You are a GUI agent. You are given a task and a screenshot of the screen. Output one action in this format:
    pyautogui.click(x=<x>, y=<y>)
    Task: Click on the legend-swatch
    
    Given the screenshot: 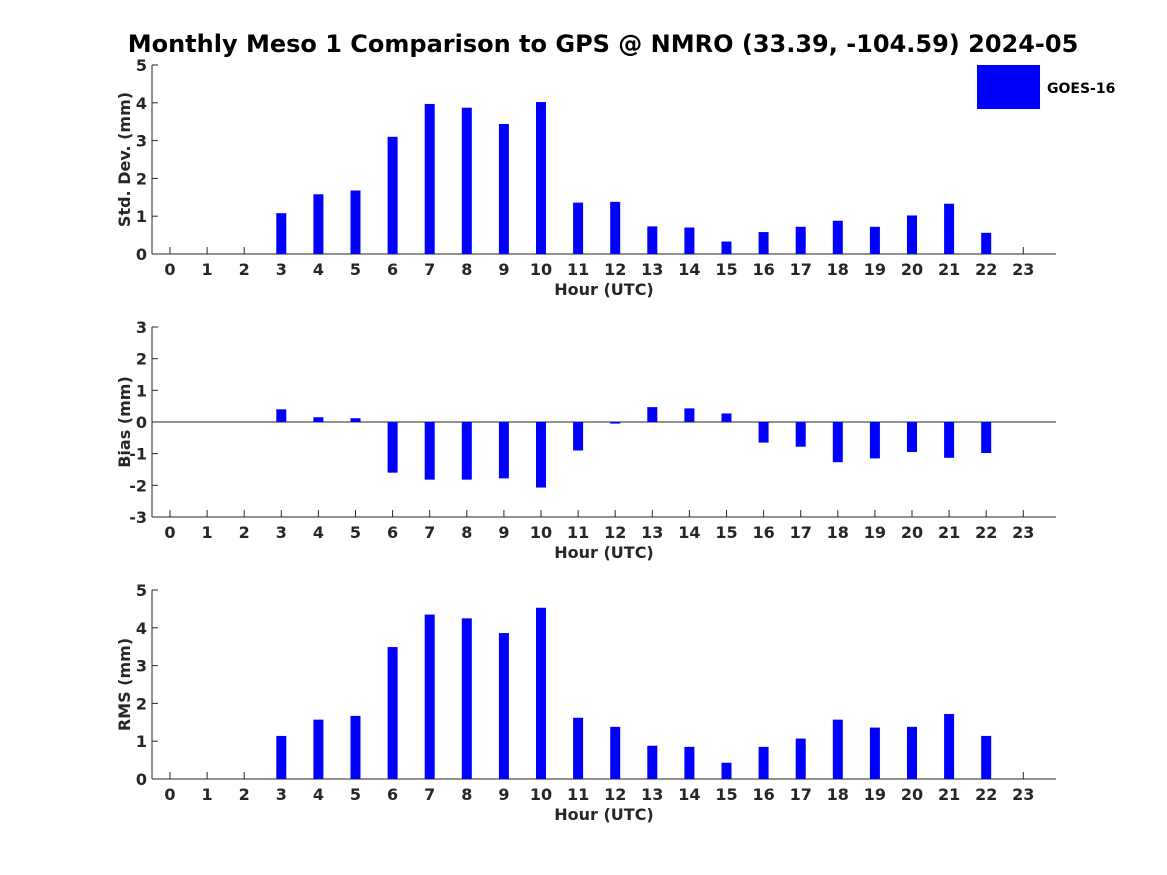 What is the action you would take?
    pyautogui.click(x=1008, y=87)
    